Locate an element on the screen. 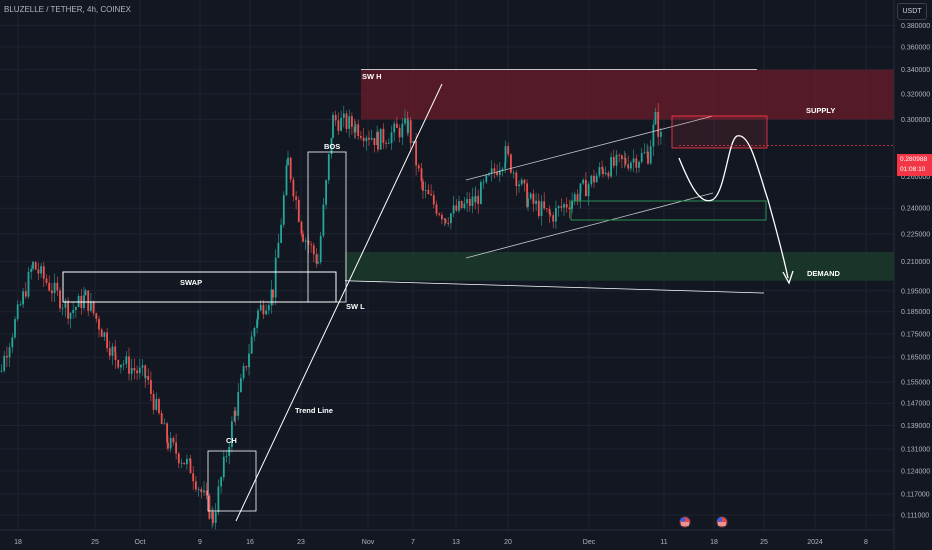  time-tick-label: 20 is located at coordinates (508, 542).